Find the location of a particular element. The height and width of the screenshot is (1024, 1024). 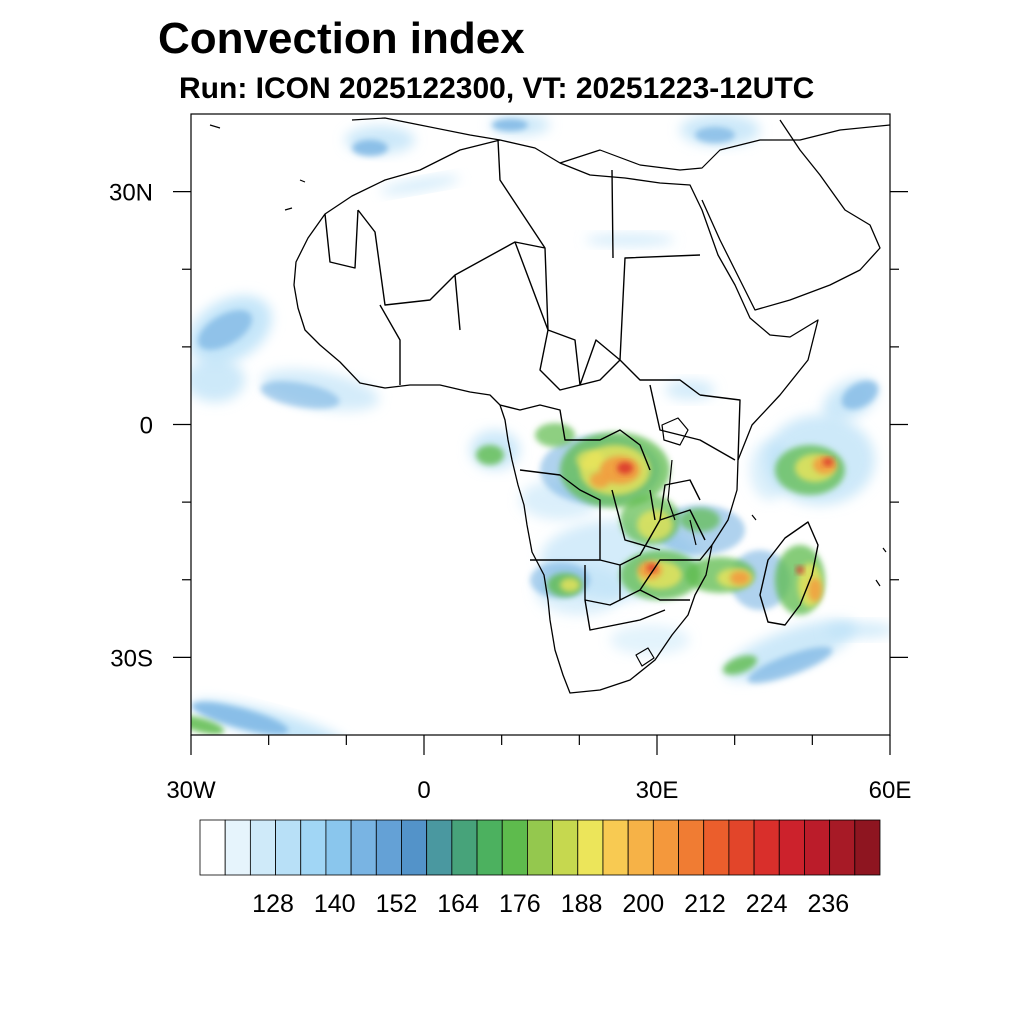

colorbar-label: 176 is located at coordinates (520, 904).